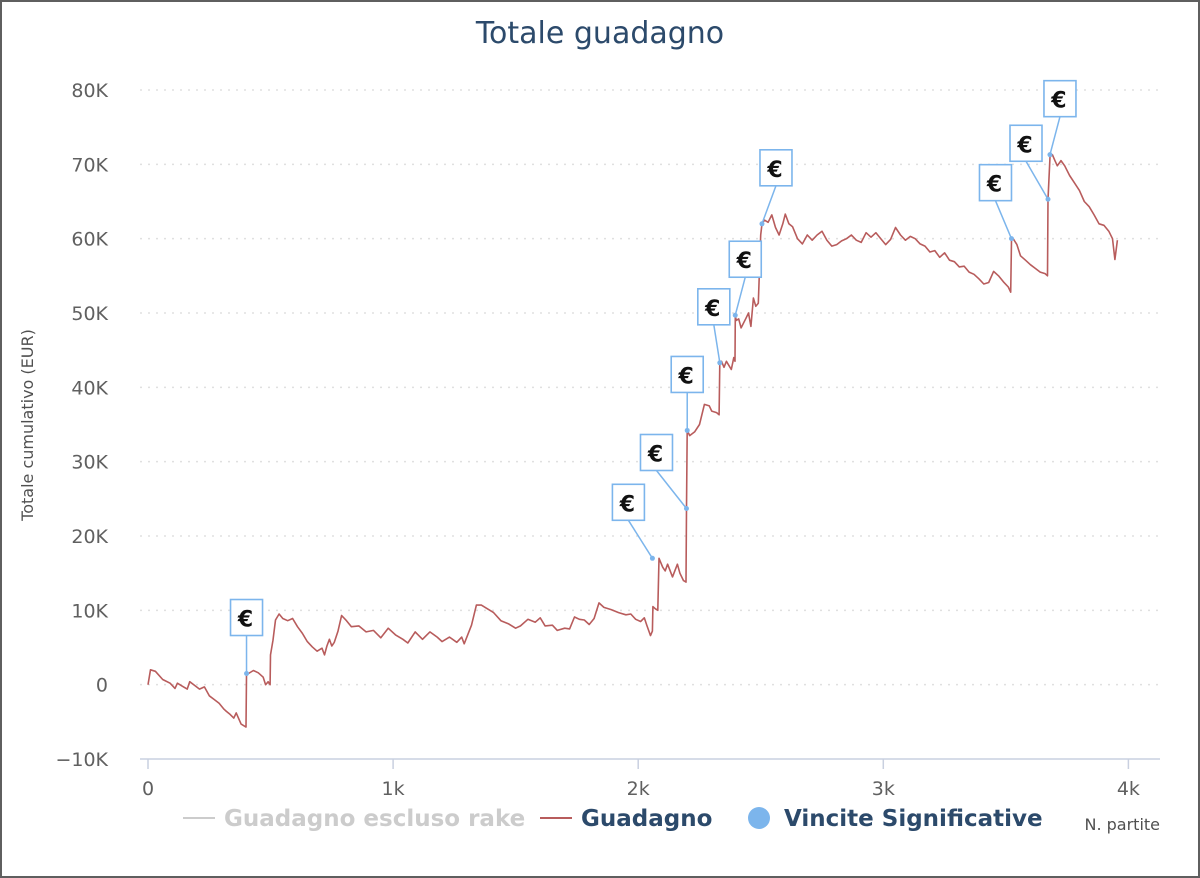 Image resolution: width=1200 pixels, height=878 pixels. Describe the element at coordinates (759, 818) in the screenshot. I see `legend-symbol-vincite-significative` at that location.